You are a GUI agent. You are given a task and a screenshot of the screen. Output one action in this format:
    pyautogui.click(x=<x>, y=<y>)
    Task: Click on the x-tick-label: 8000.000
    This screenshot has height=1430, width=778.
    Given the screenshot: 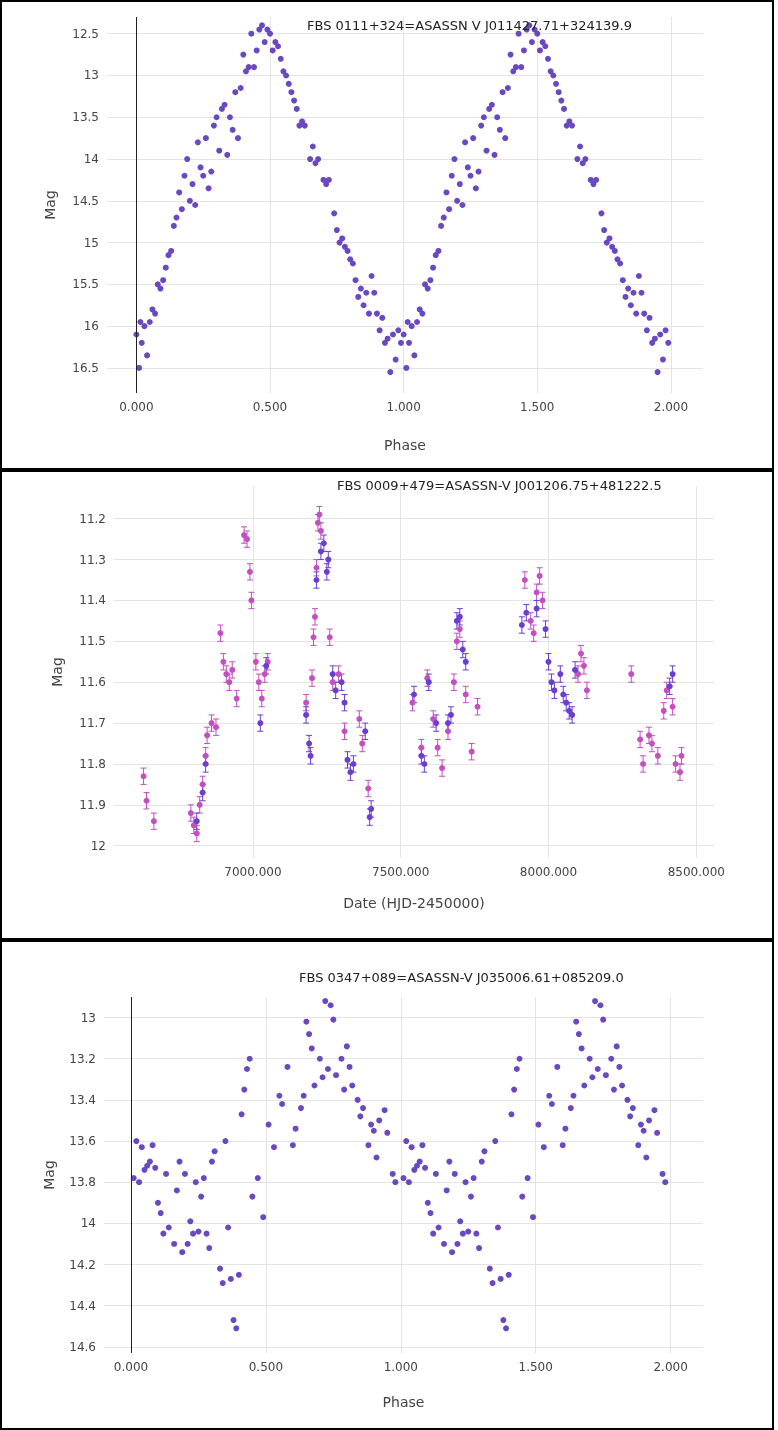 What is the action you would take?
    pyautogui.click(x=548, y=872)
    